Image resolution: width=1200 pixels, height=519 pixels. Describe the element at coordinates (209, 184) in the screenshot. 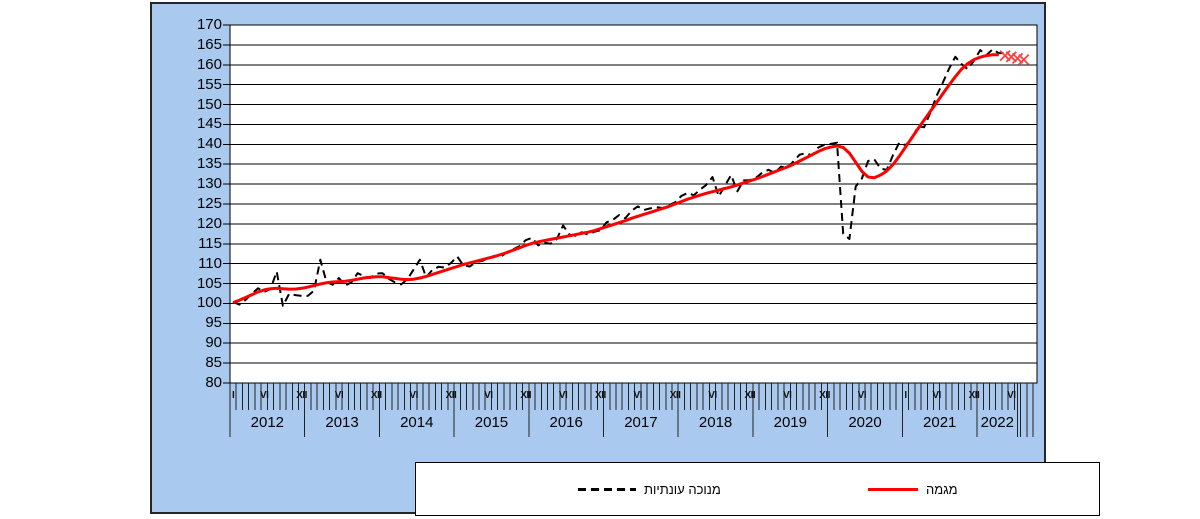

I see `y-axis-label: 130` at that location.